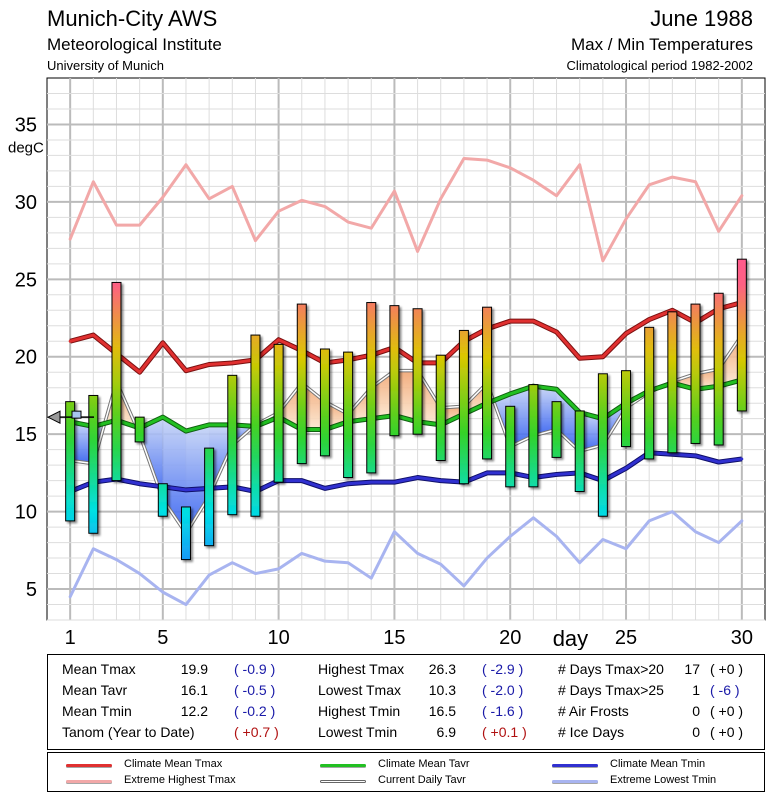 This screenshot has height=800, width=775. What do you see at coordinates (76, 414) in the screenshot?
I see `ytd-marker-box` at bounding box center [76, 414].